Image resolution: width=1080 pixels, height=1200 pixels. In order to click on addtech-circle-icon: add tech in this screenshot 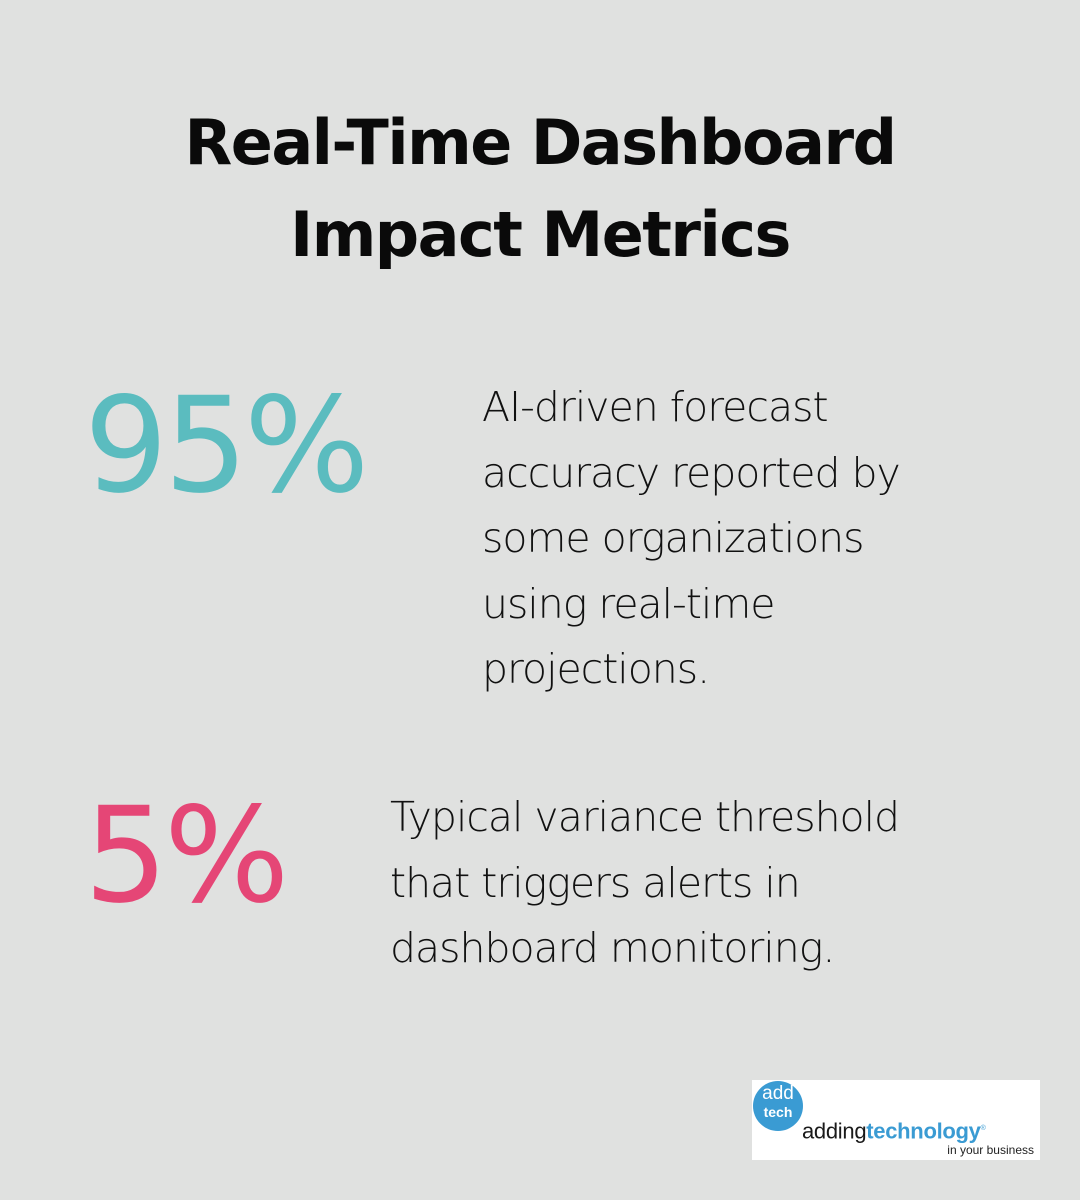, I will do `click(778, 1106)`.